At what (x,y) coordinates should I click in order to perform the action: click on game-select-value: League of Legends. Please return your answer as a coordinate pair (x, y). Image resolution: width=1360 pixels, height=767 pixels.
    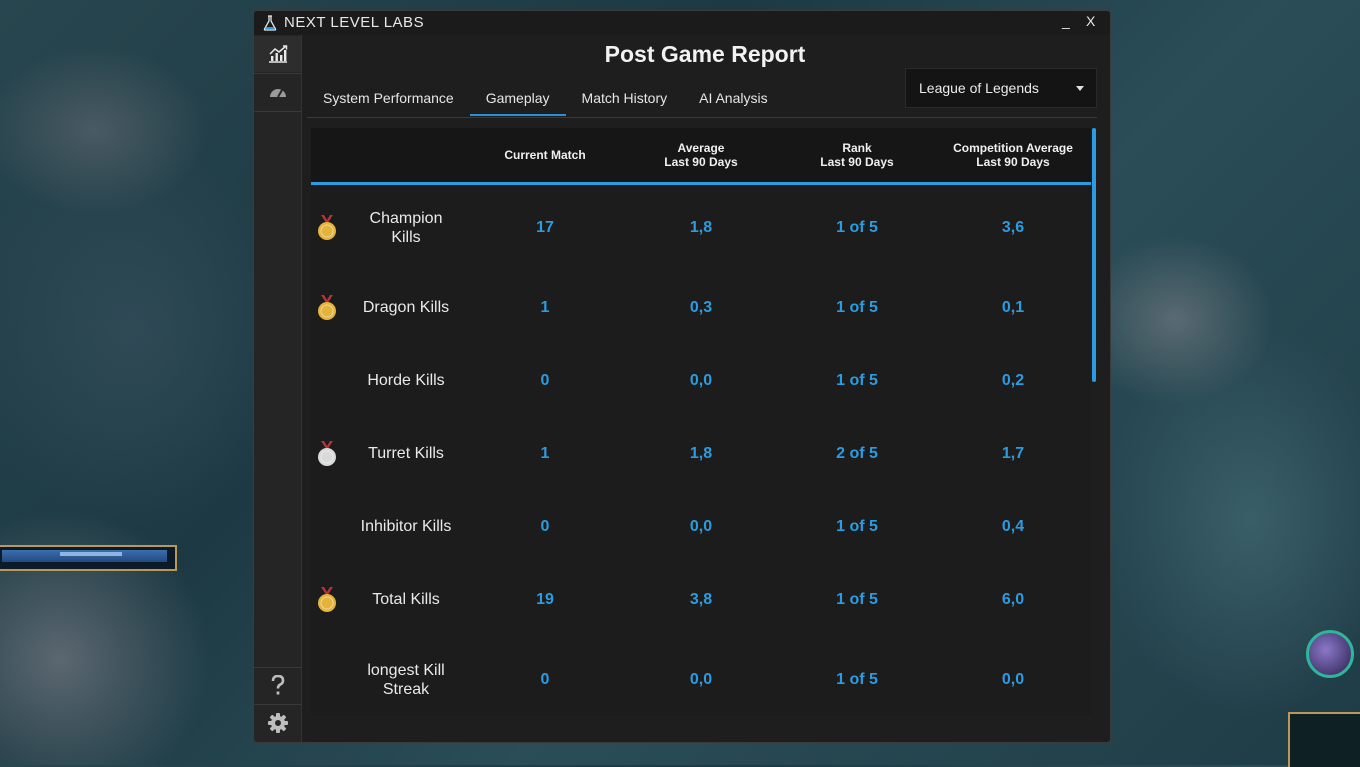
    Looking at the image, I should click on (979, 88).